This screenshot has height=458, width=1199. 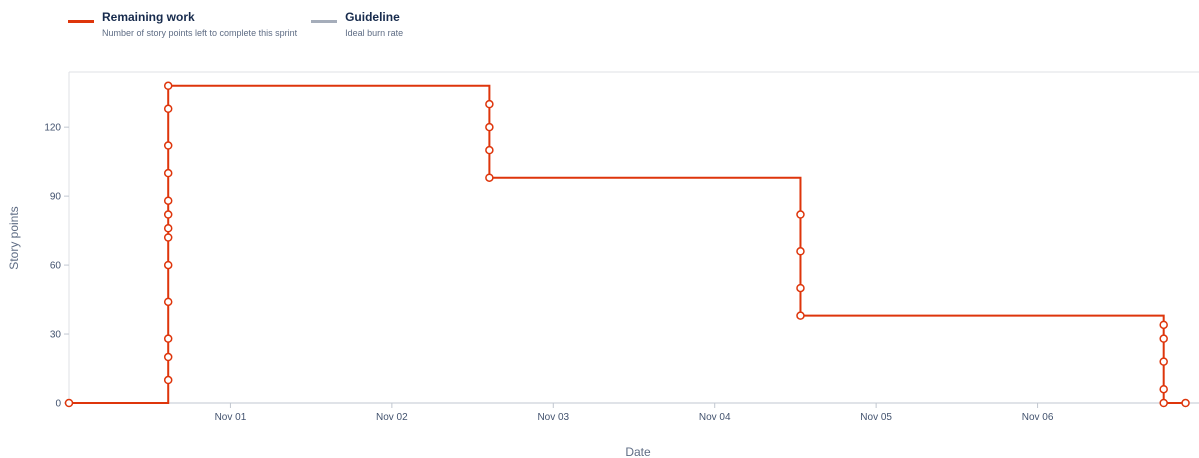 I want to click on x-tick-label: Nov 01, so click(x=231, y=417).